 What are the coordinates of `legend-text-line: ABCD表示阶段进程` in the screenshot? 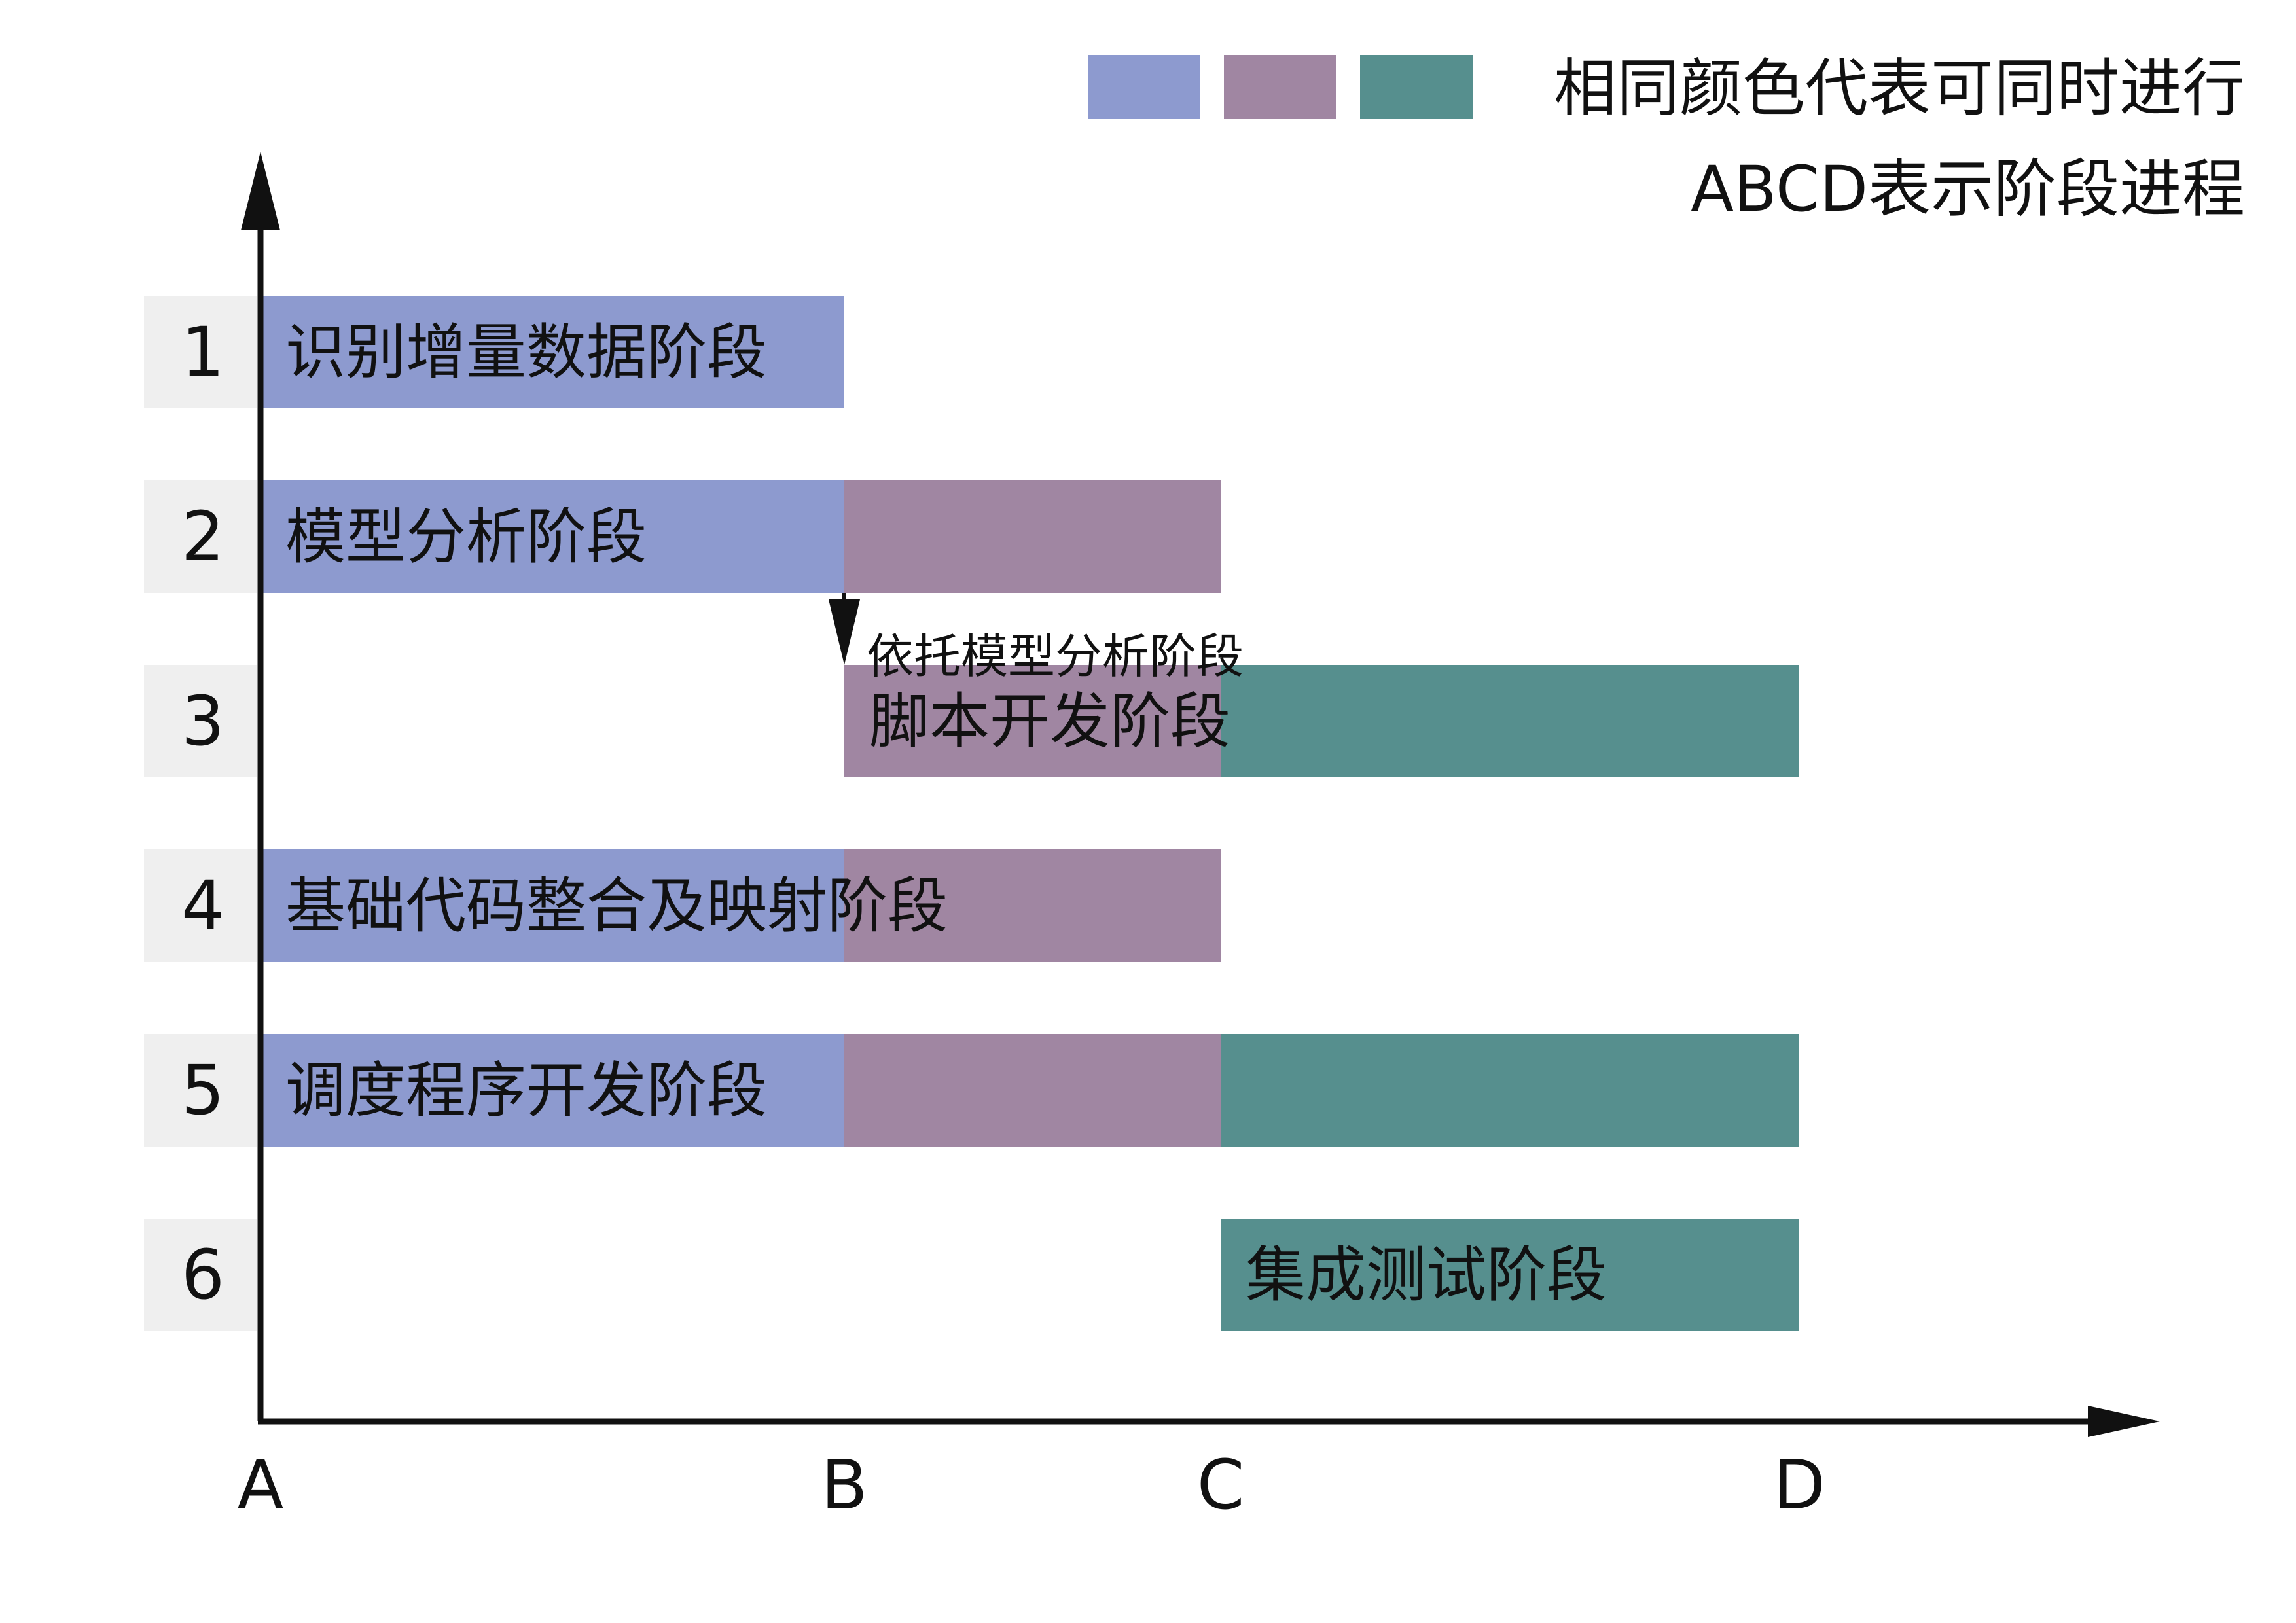 It's located at (1968, 189).